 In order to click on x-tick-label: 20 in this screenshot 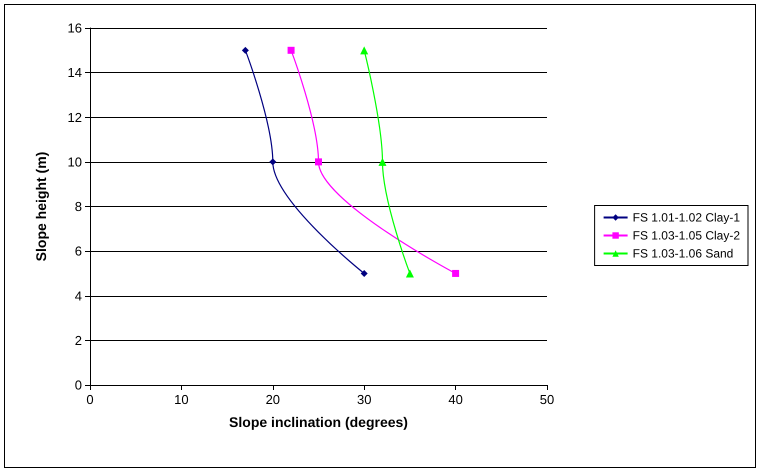, I will do `click(273, 399)`.